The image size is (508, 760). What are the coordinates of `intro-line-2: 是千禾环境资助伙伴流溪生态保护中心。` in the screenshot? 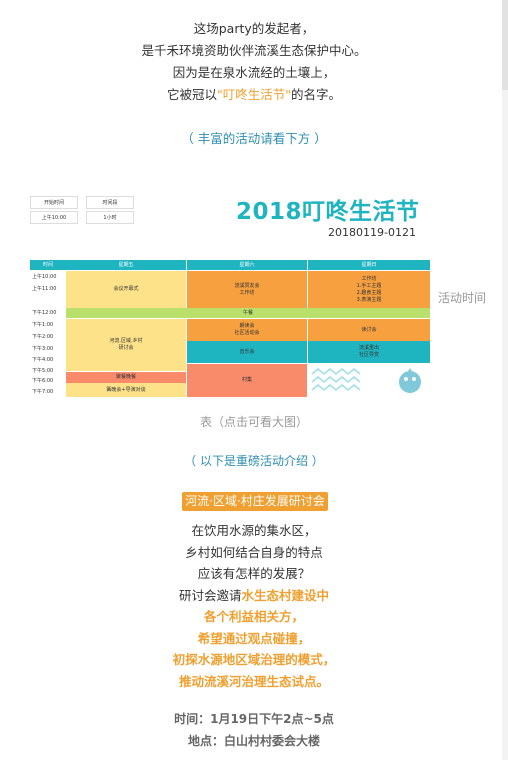 It's located at (254, 50).